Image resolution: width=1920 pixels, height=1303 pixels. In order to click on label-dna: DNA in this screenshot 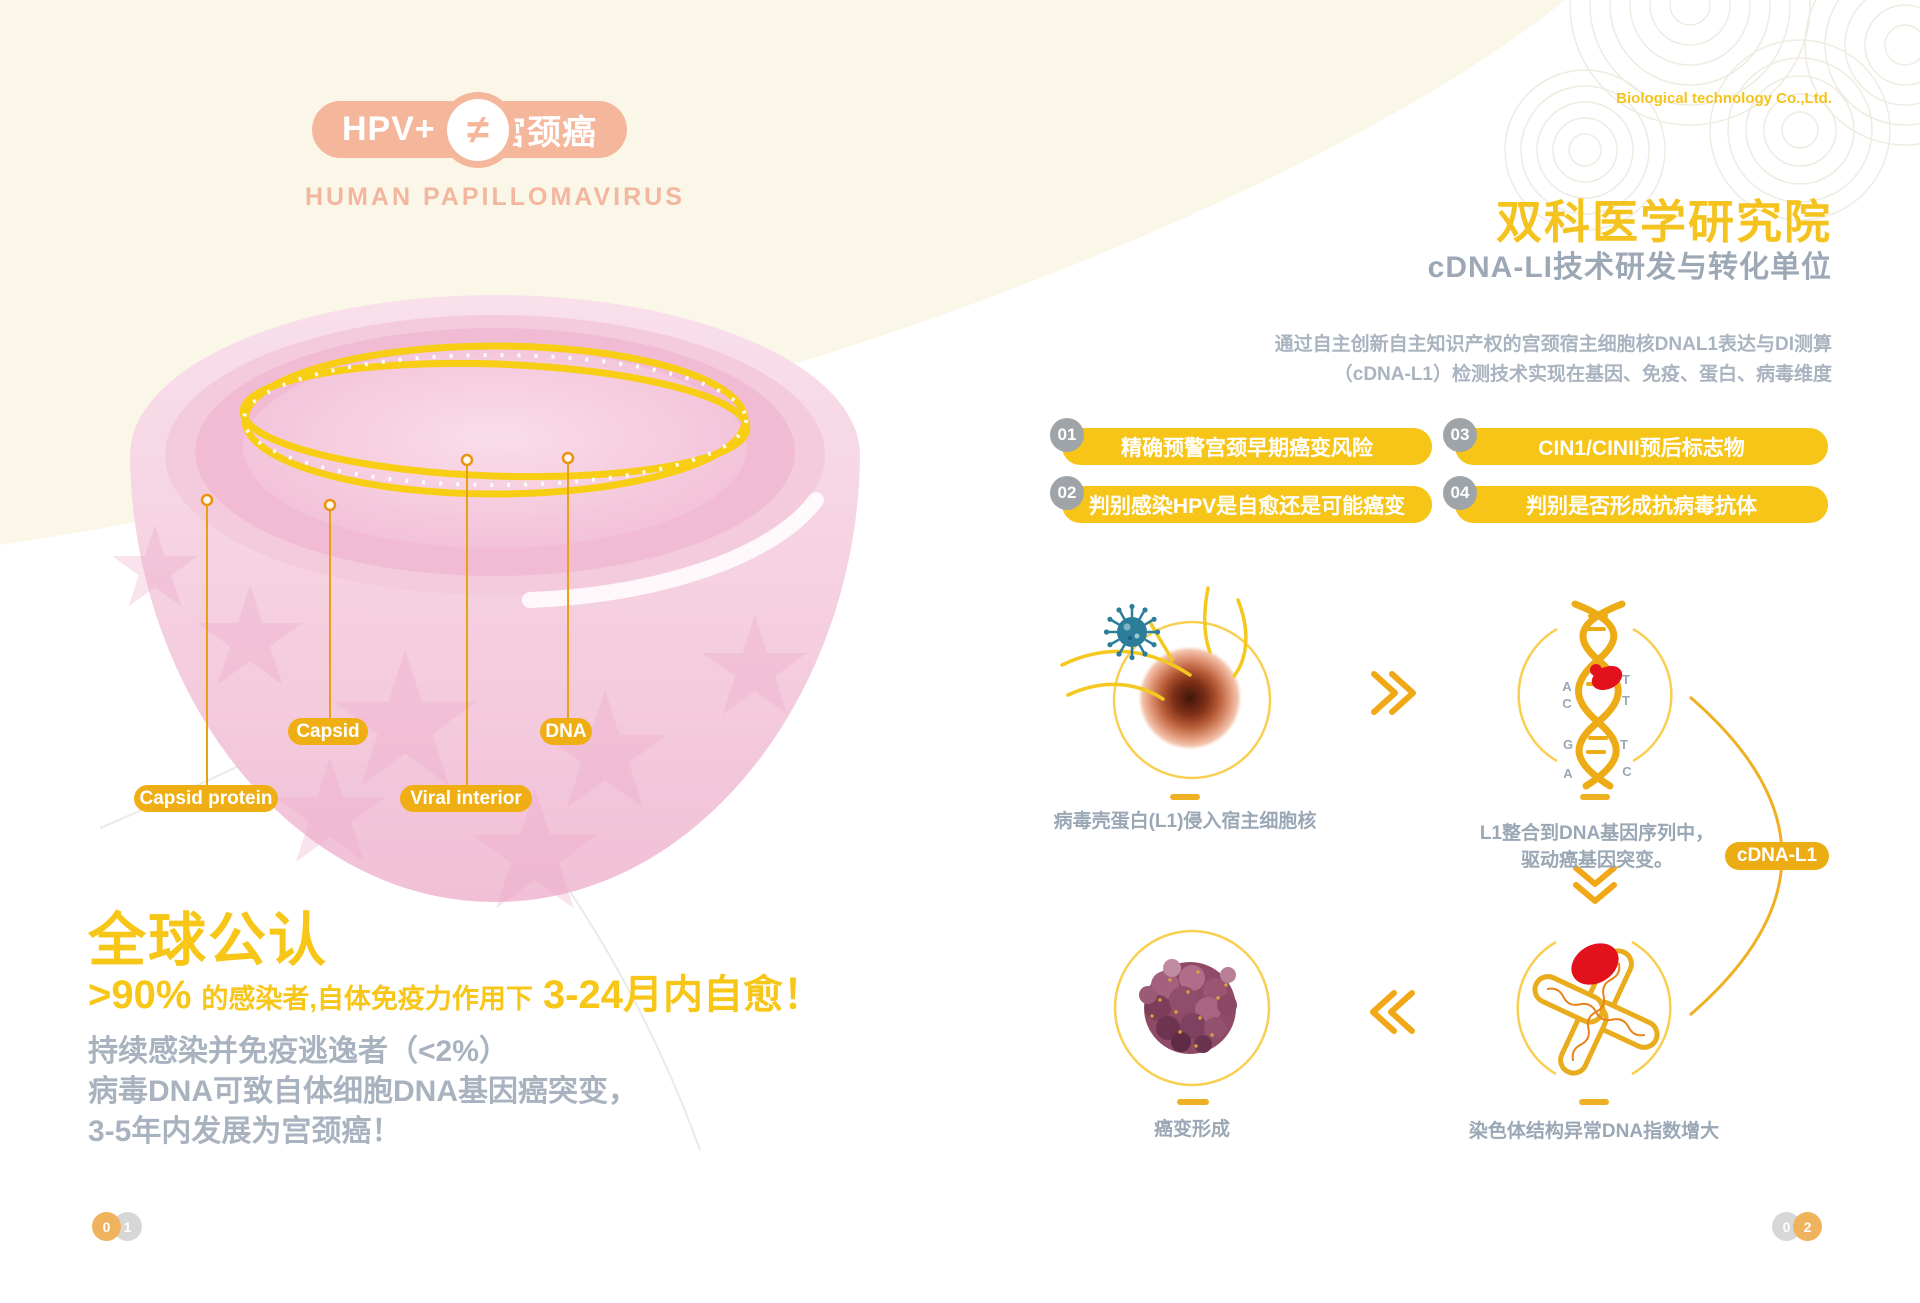, I will do `click(566, 731)`.